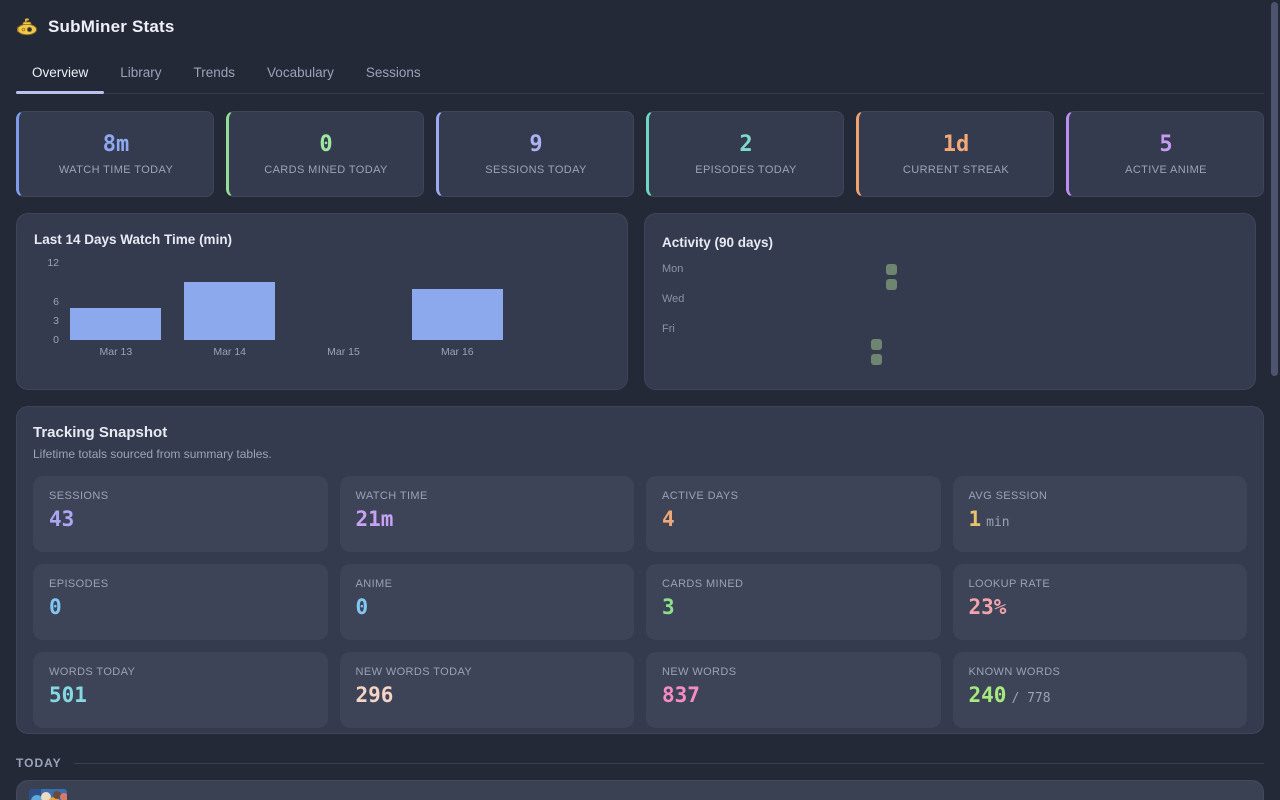 The image size is (1280, 800). What do you see at coordinates (56, 320) in the screenshot?
I see `y-axis-tick: 3` at bounding box center [56, 320].